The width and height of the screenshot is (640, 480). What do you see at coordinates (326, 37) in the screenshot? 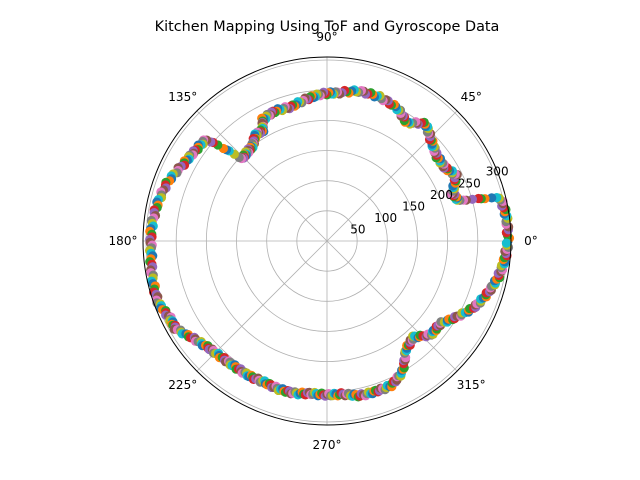
I see `angle-tick-label: 90°` at bounding box center [326, 37].